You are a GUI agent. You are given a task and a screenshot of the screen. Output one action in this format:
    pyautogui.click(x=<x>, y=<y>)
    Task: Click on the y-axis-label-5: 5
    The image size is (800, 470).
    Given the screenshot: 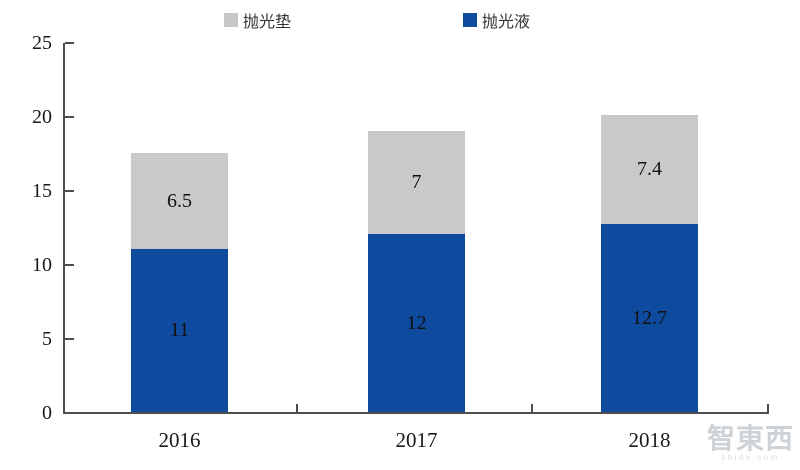 What is the action you would take?
    pyautogui.click(x=47, y=339)
    